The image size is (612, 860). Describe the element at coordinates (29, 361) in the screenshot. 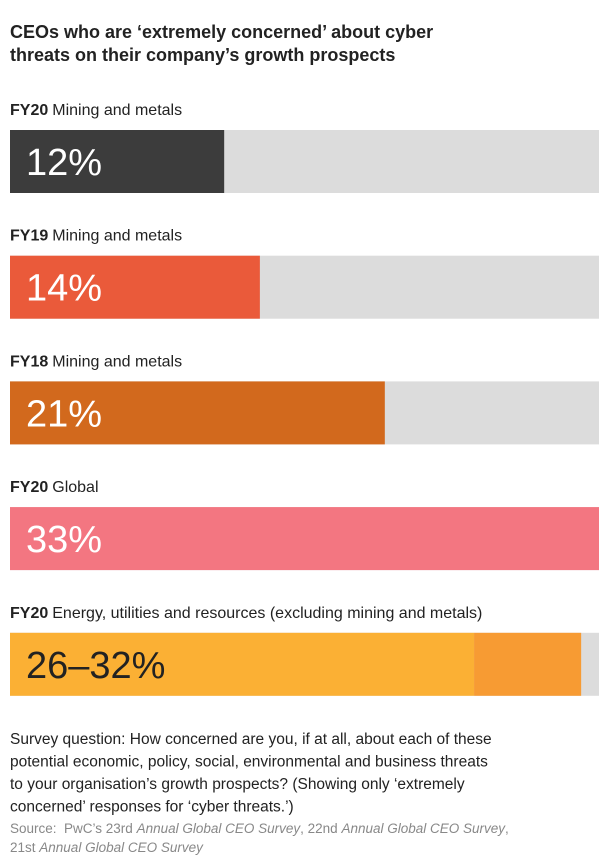

I see `category-prefix: FY18` at that location.